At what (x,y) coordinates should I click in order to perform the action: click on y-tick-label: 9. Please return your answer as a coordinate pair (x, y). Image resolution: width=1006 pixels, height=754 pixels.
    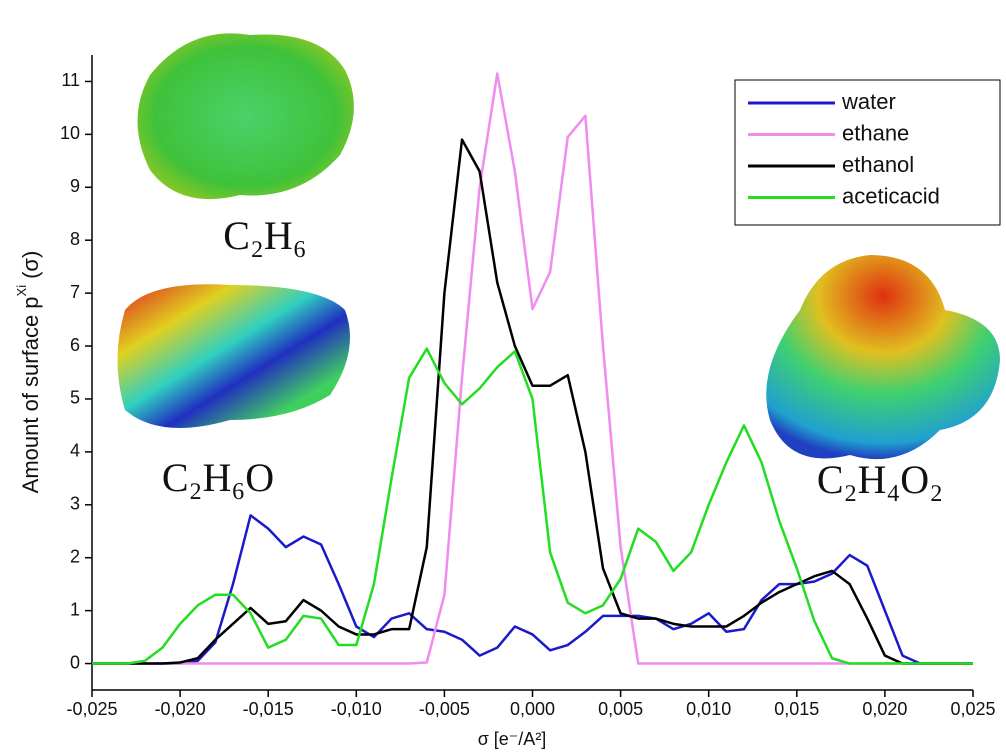
    Looking at the image, I should click on (75, 186).